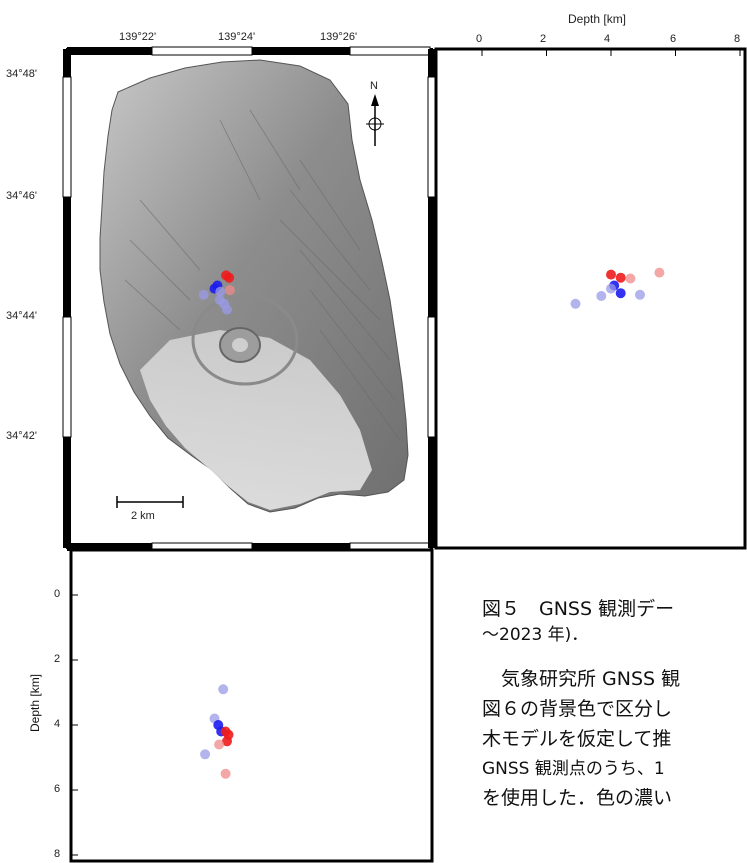 The width and height of the screenshot is (747, 863). Describe the element at coordinates (339, 37) in the screenshot. I see `lon-tick-3: 139°26'` at that location.